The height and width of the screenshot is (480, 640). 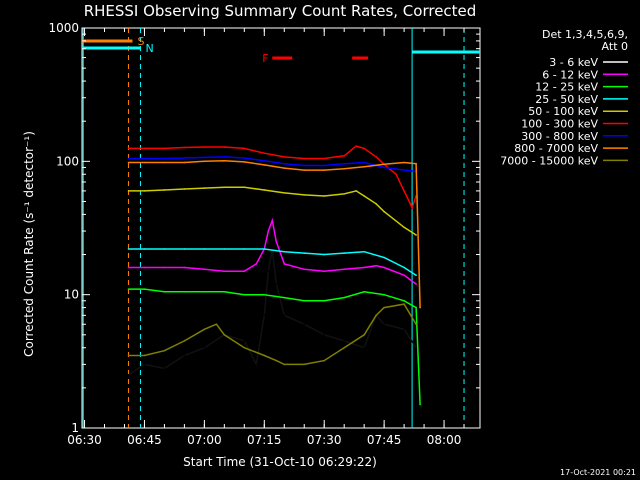 I want to click on flag-label: N, so click(x=149, y=48).